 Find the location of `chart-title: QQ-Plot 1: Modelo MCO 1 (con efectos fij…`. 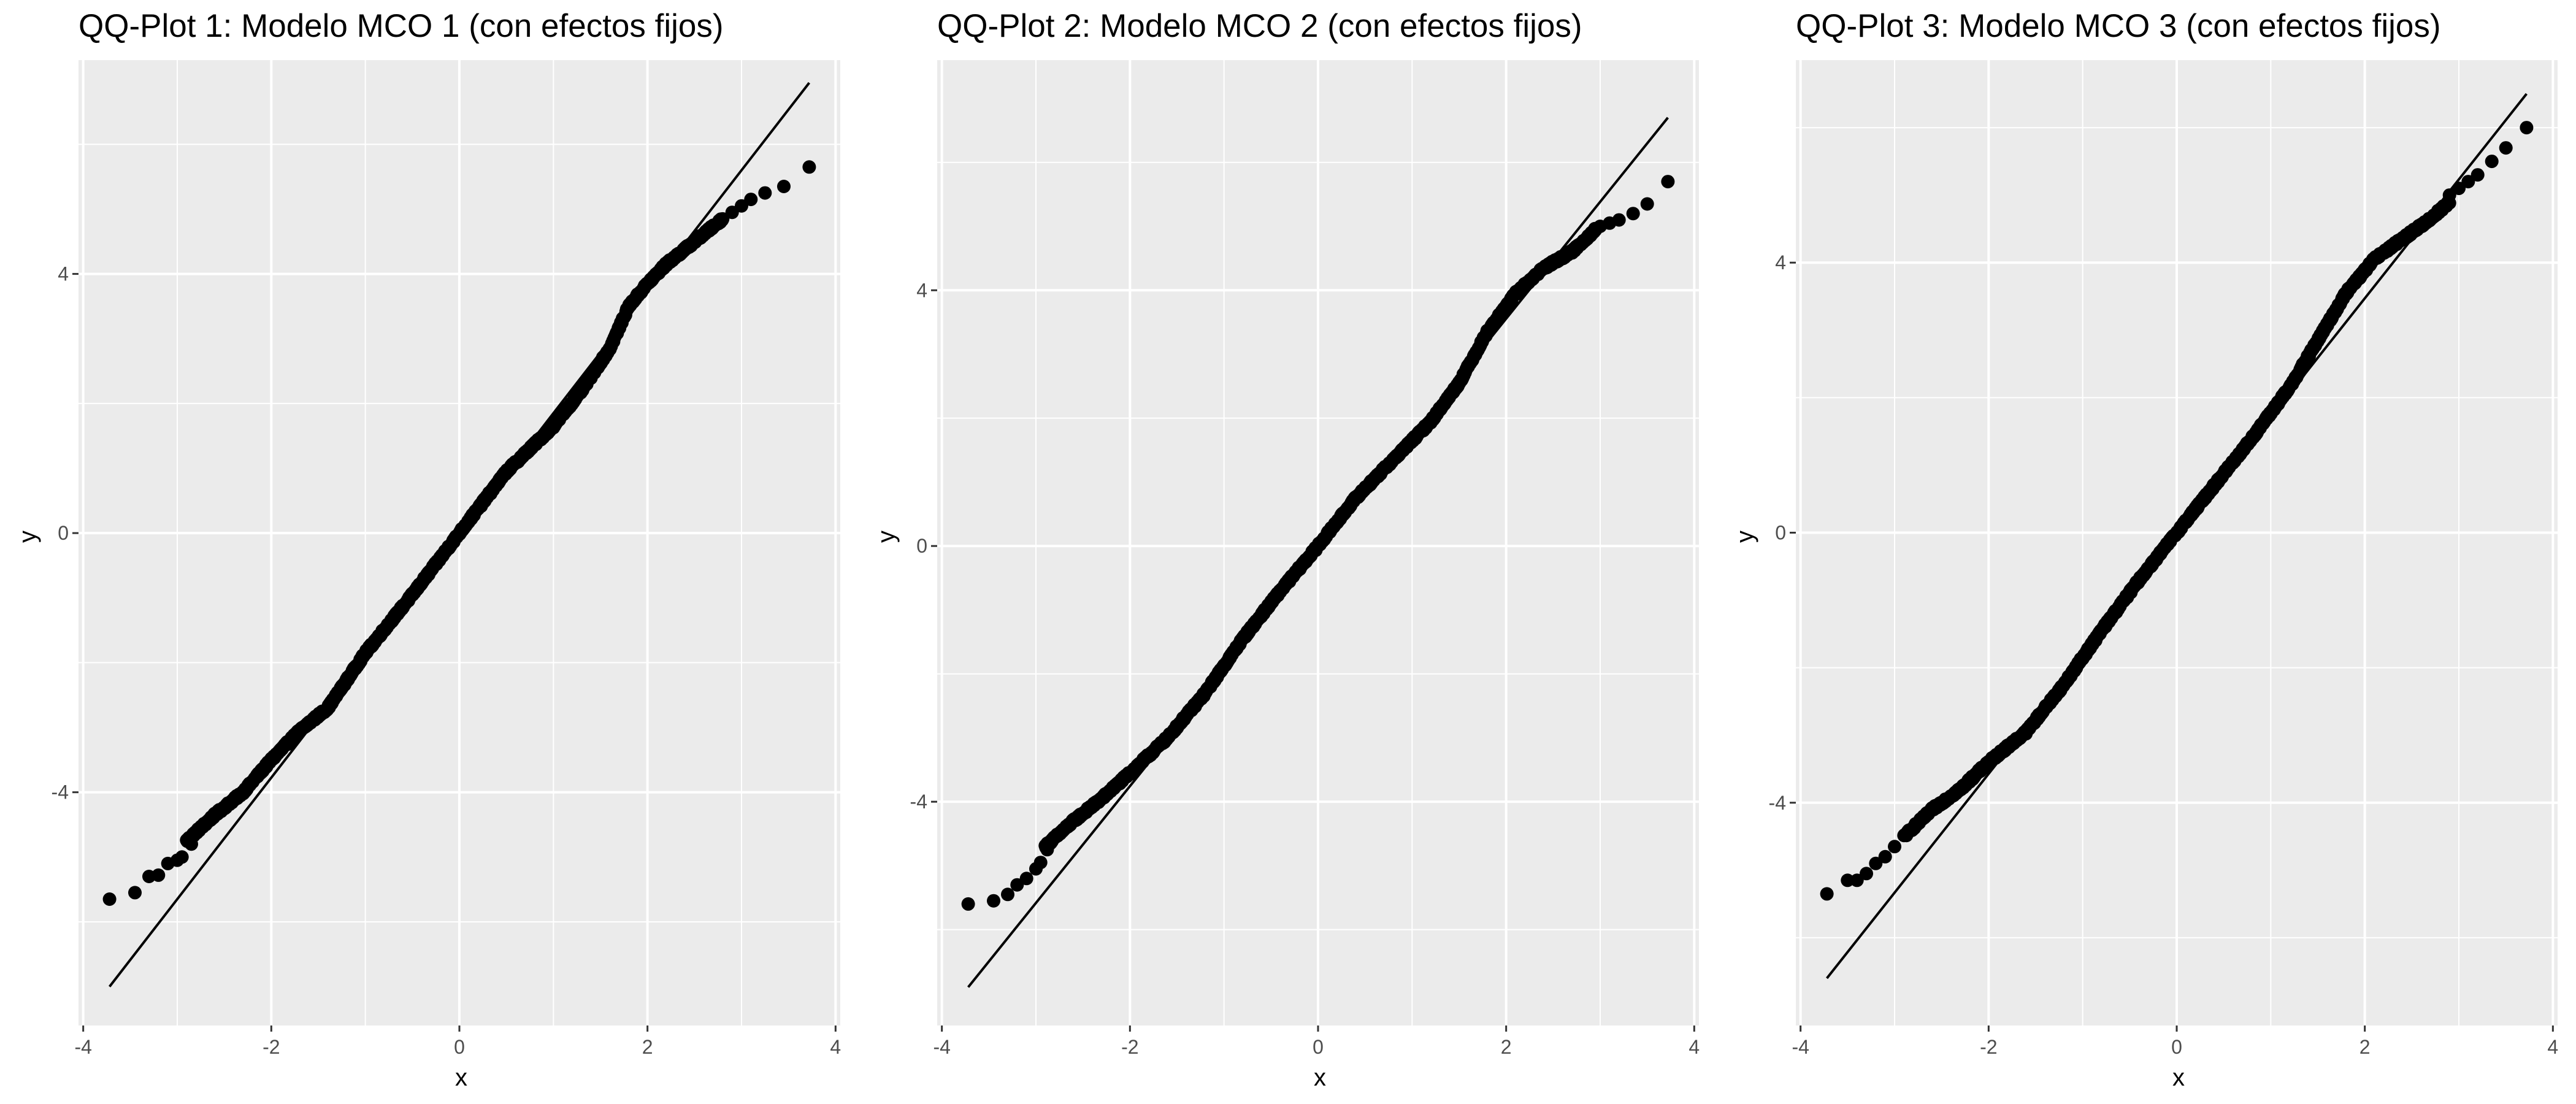

chart-title: QQ-Plot 1: Modelo MCO 1 (con efectos fij… is located at coordinates (401, 26).